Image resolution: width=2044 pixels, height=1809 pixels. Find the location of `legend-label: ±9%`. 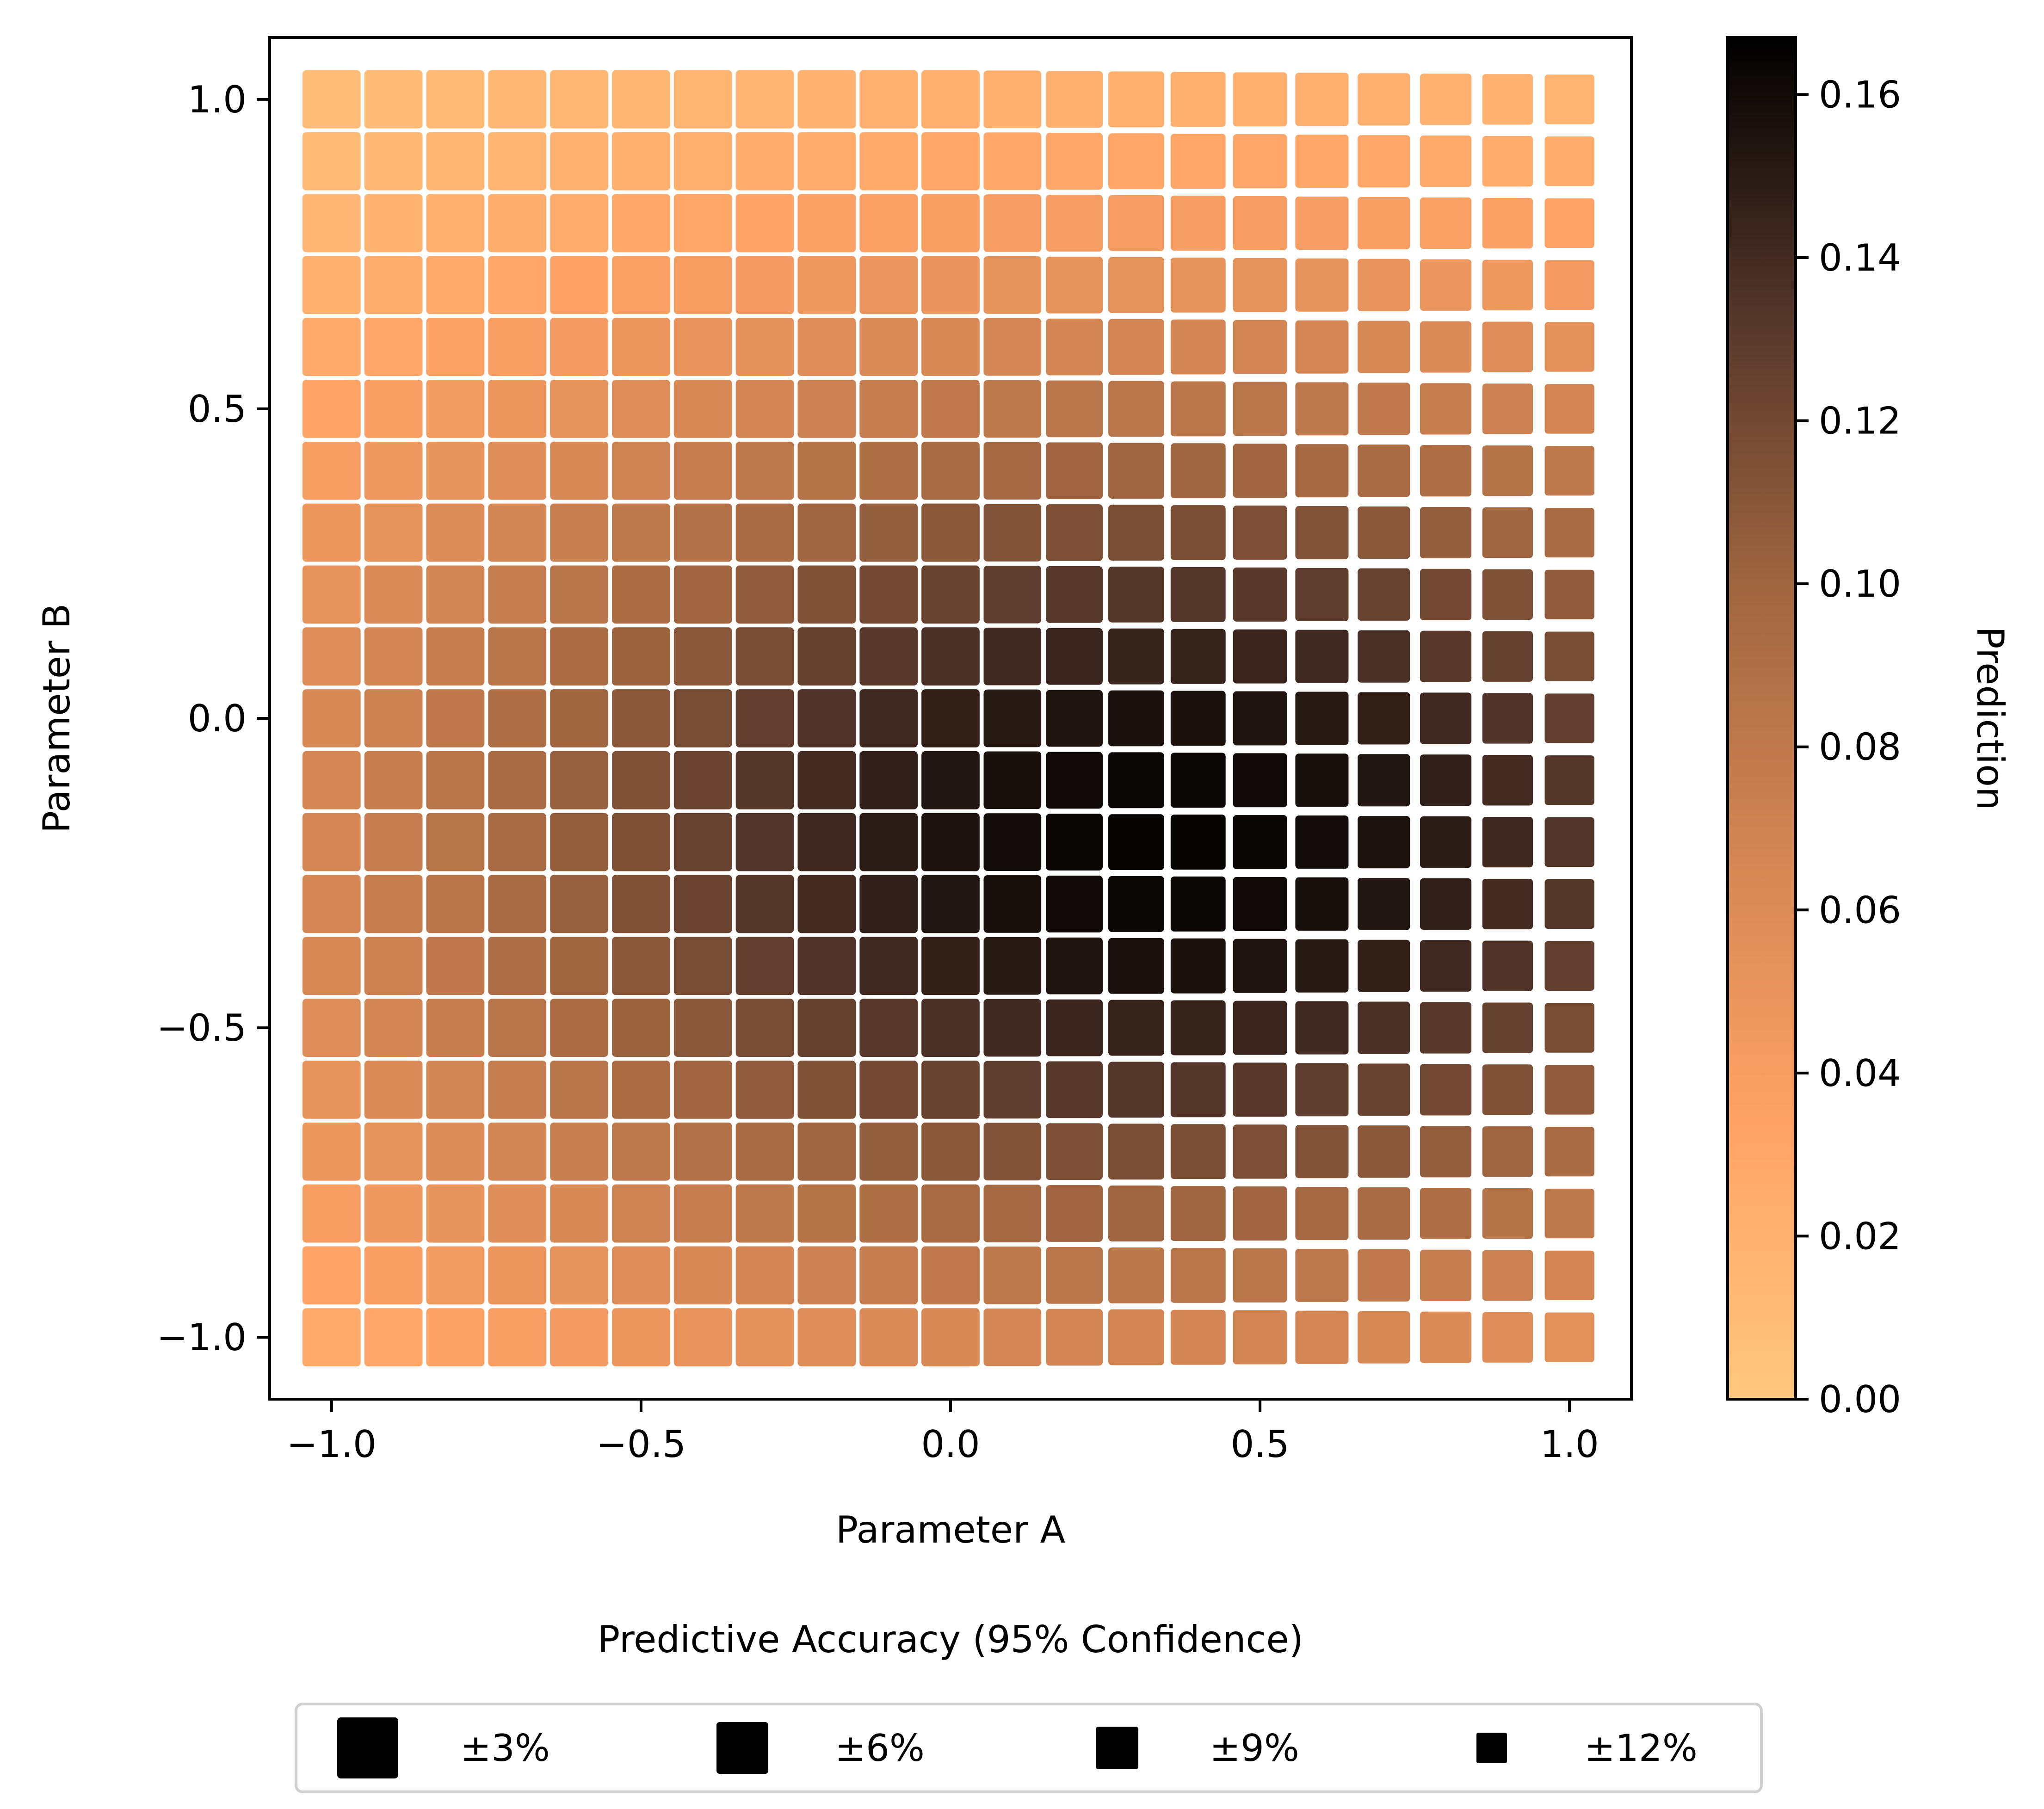

legend-label: ±9% is located at coordinates (1254, 1748).